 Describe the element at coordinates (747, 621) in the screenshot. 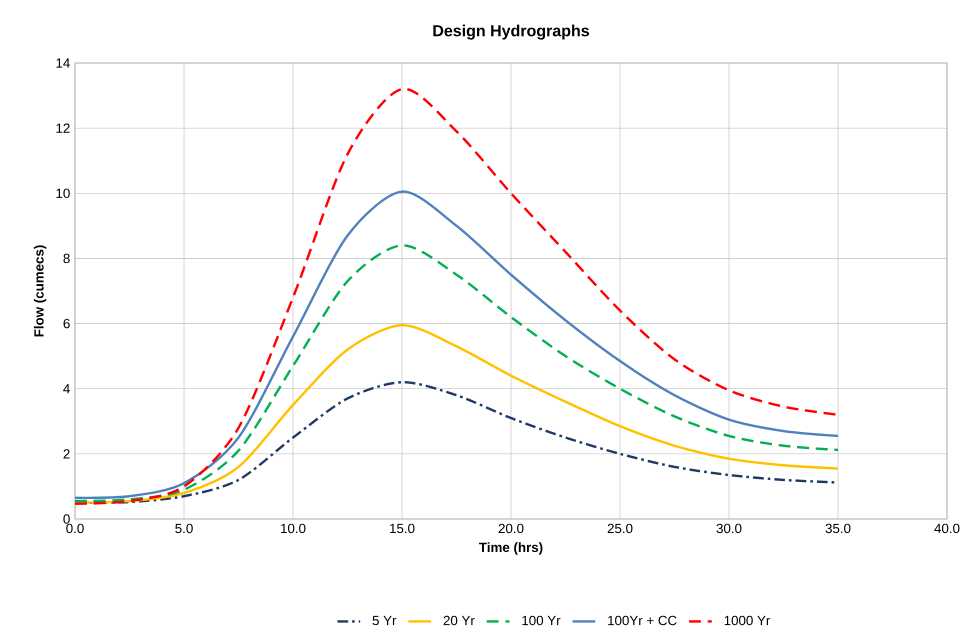

I see `legend-label: 1000 Yr` at that location.